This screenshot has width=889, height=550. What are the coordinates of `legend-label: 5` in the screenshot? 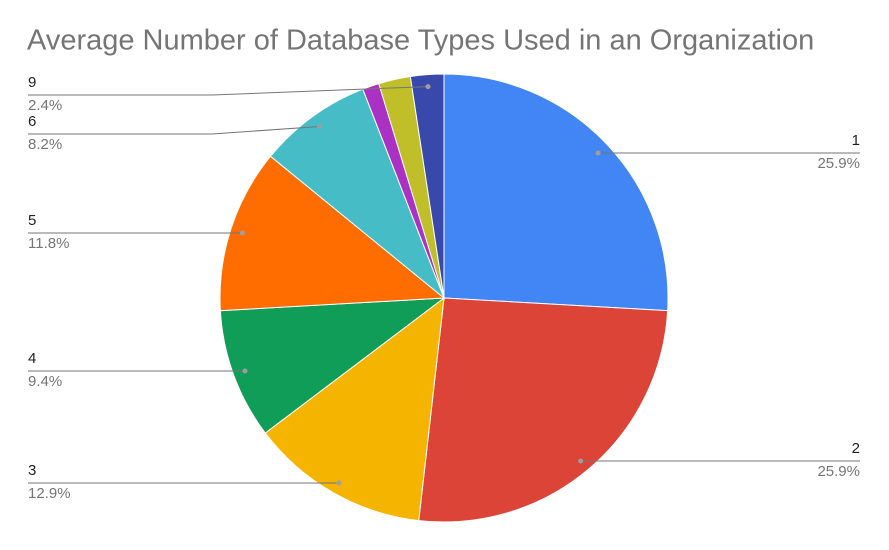 It's located at (32, 220).